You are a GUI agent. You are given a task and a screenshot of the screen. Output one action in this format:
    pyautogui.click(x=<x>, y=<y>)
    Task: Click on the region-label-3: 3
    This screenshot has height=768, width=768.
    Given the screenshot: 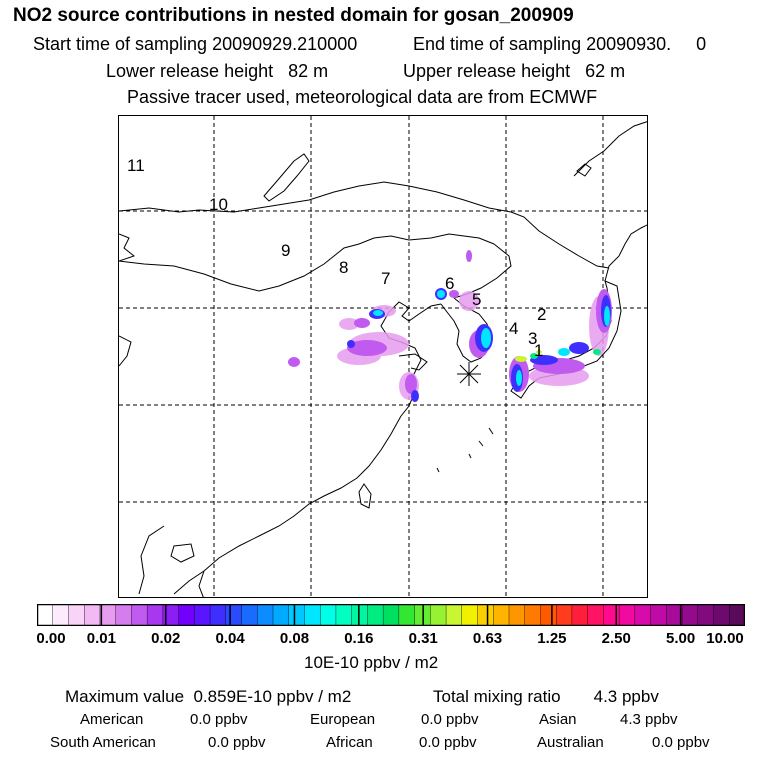 What is the action you would take?
    pyautogui.click(x=532, y=338)
    